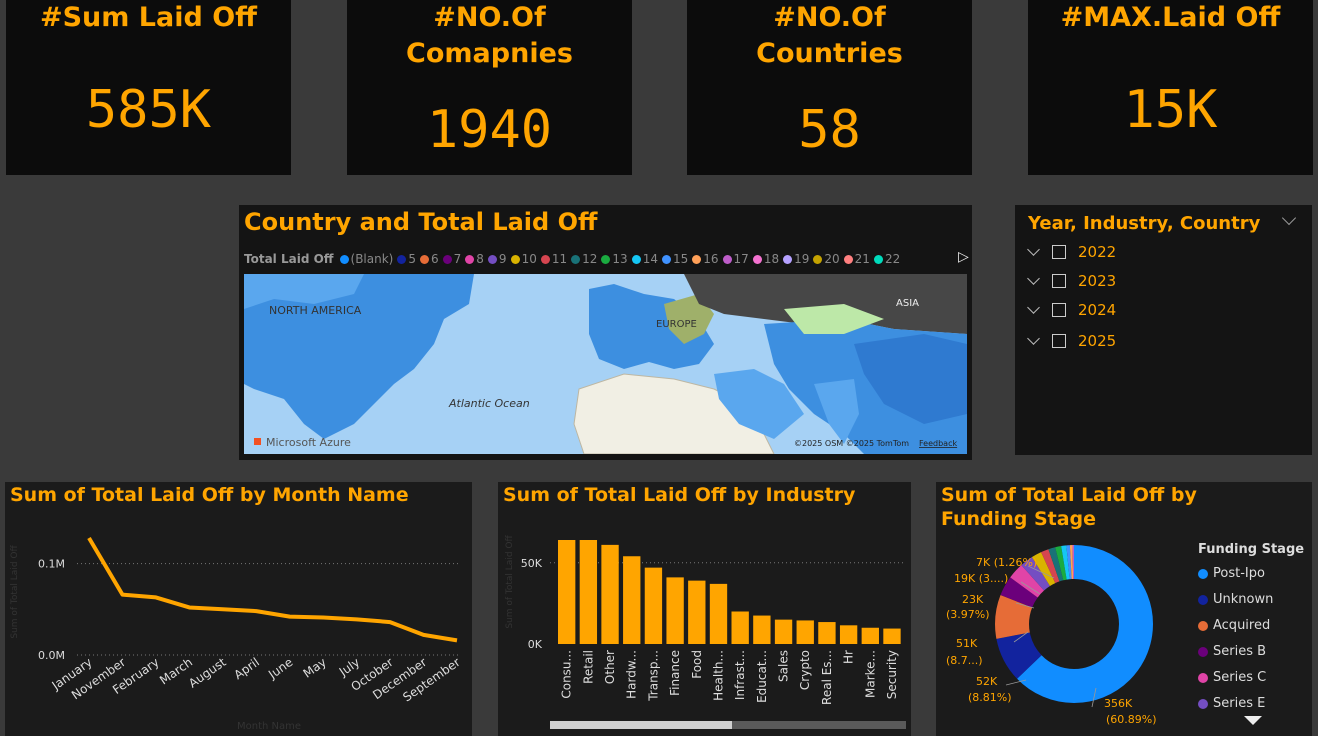 Image resolution: width=1318 pixels, height=736 pixels. I want to click on map-label-asia: ASIA, so click(907, 303).